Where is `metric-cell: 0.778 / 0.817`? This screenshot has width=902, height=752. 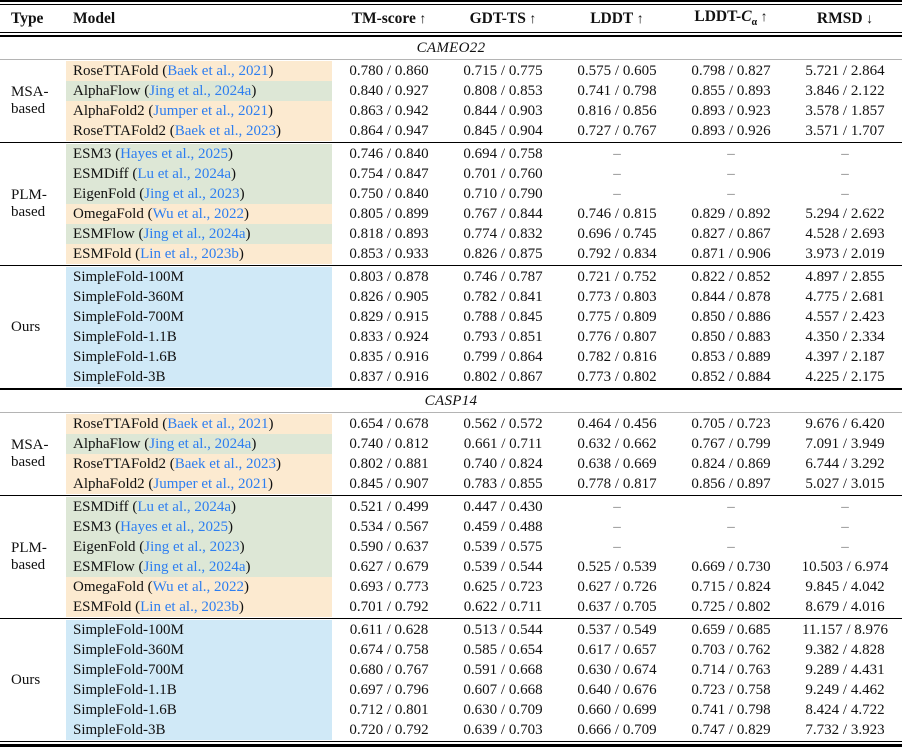 metric-cell: 0.778 / 0.817 is located at coordinates (617, 484).